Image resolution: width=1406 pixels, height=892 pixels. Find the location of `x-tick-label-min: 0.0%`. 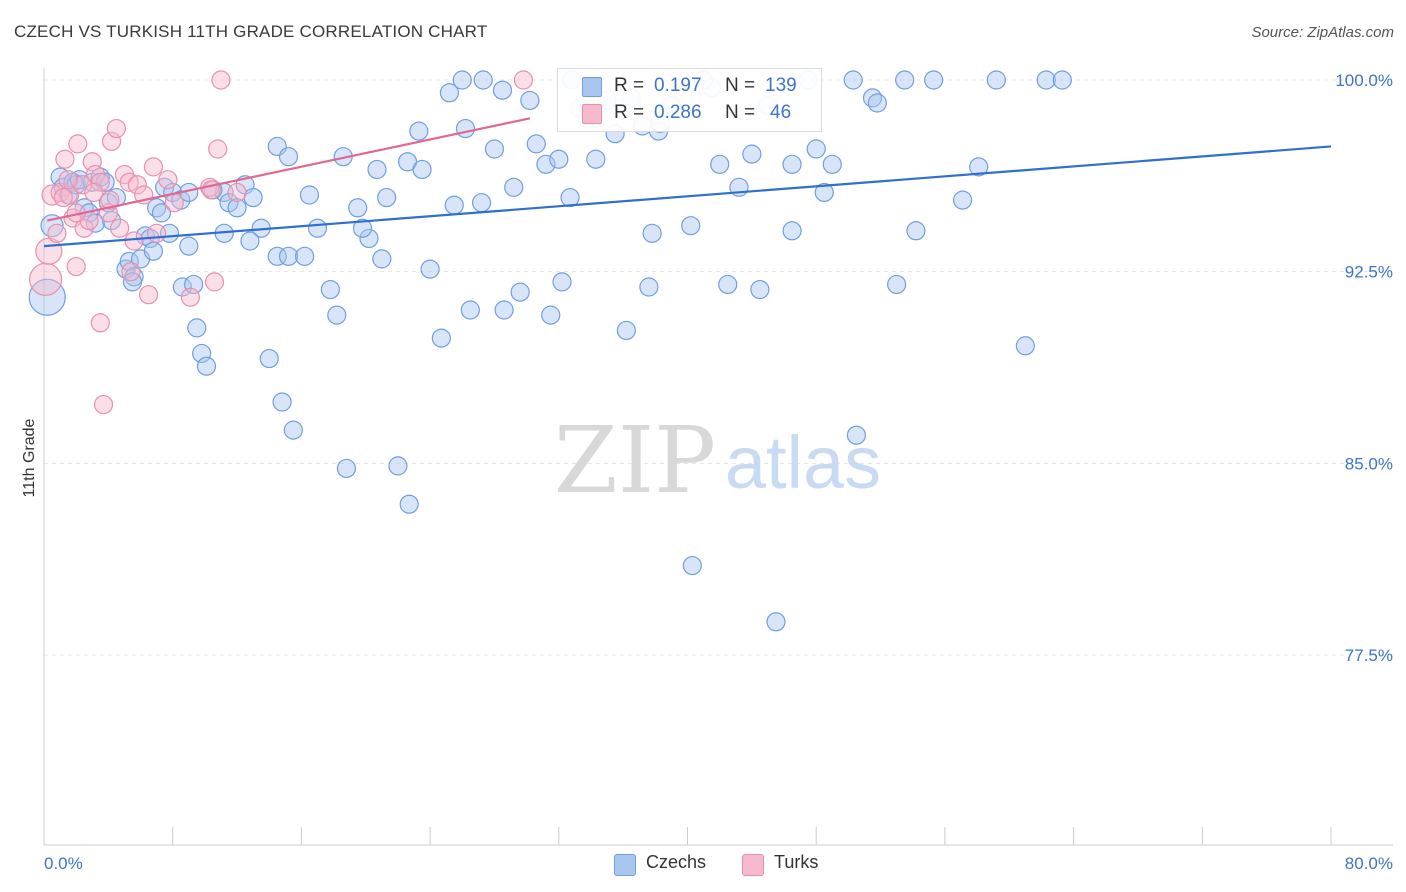

x-tick-label-min: 0.0% is located at coordinates (63, 863).